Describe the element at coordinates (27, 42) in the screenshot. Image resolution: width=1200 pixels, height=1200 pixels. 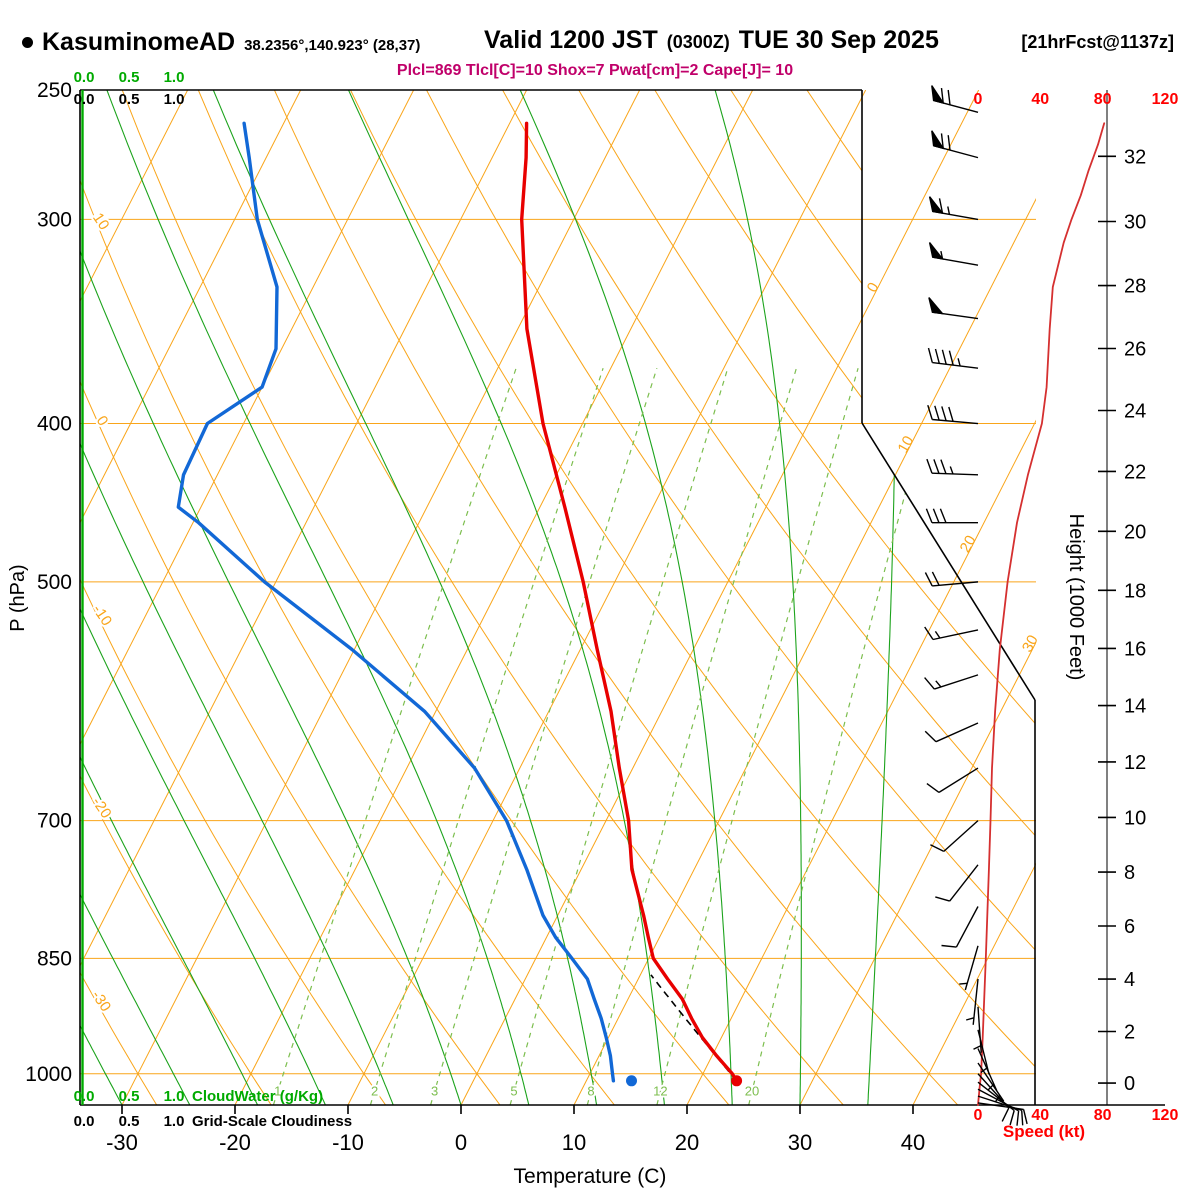
I see `station-dot-icon` at that location.